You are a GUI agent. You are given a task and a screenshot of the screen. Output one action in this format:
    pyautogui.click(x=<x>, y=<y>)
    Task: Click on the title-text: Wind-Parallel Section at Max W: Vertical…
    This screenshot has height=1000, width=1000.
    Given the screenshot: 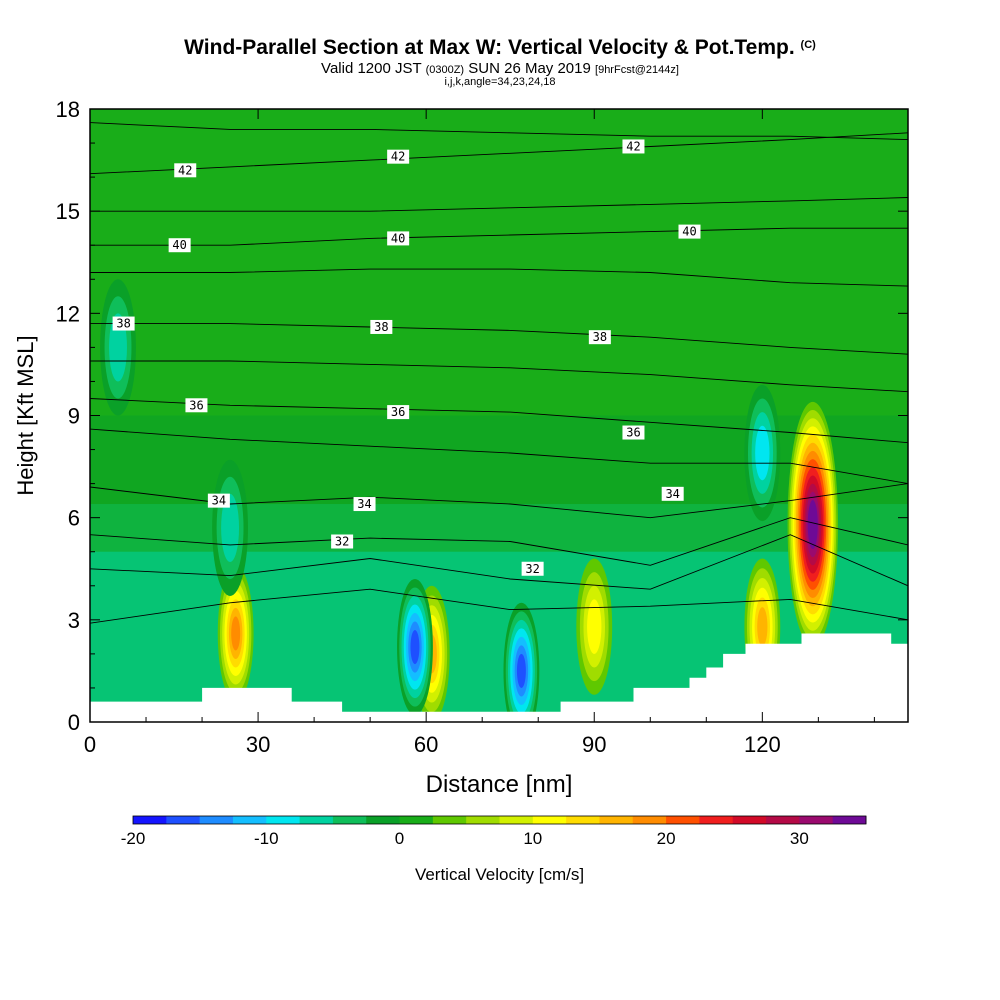 What is the action you would take?
    pyautogui.click(x=489, y=47)
    